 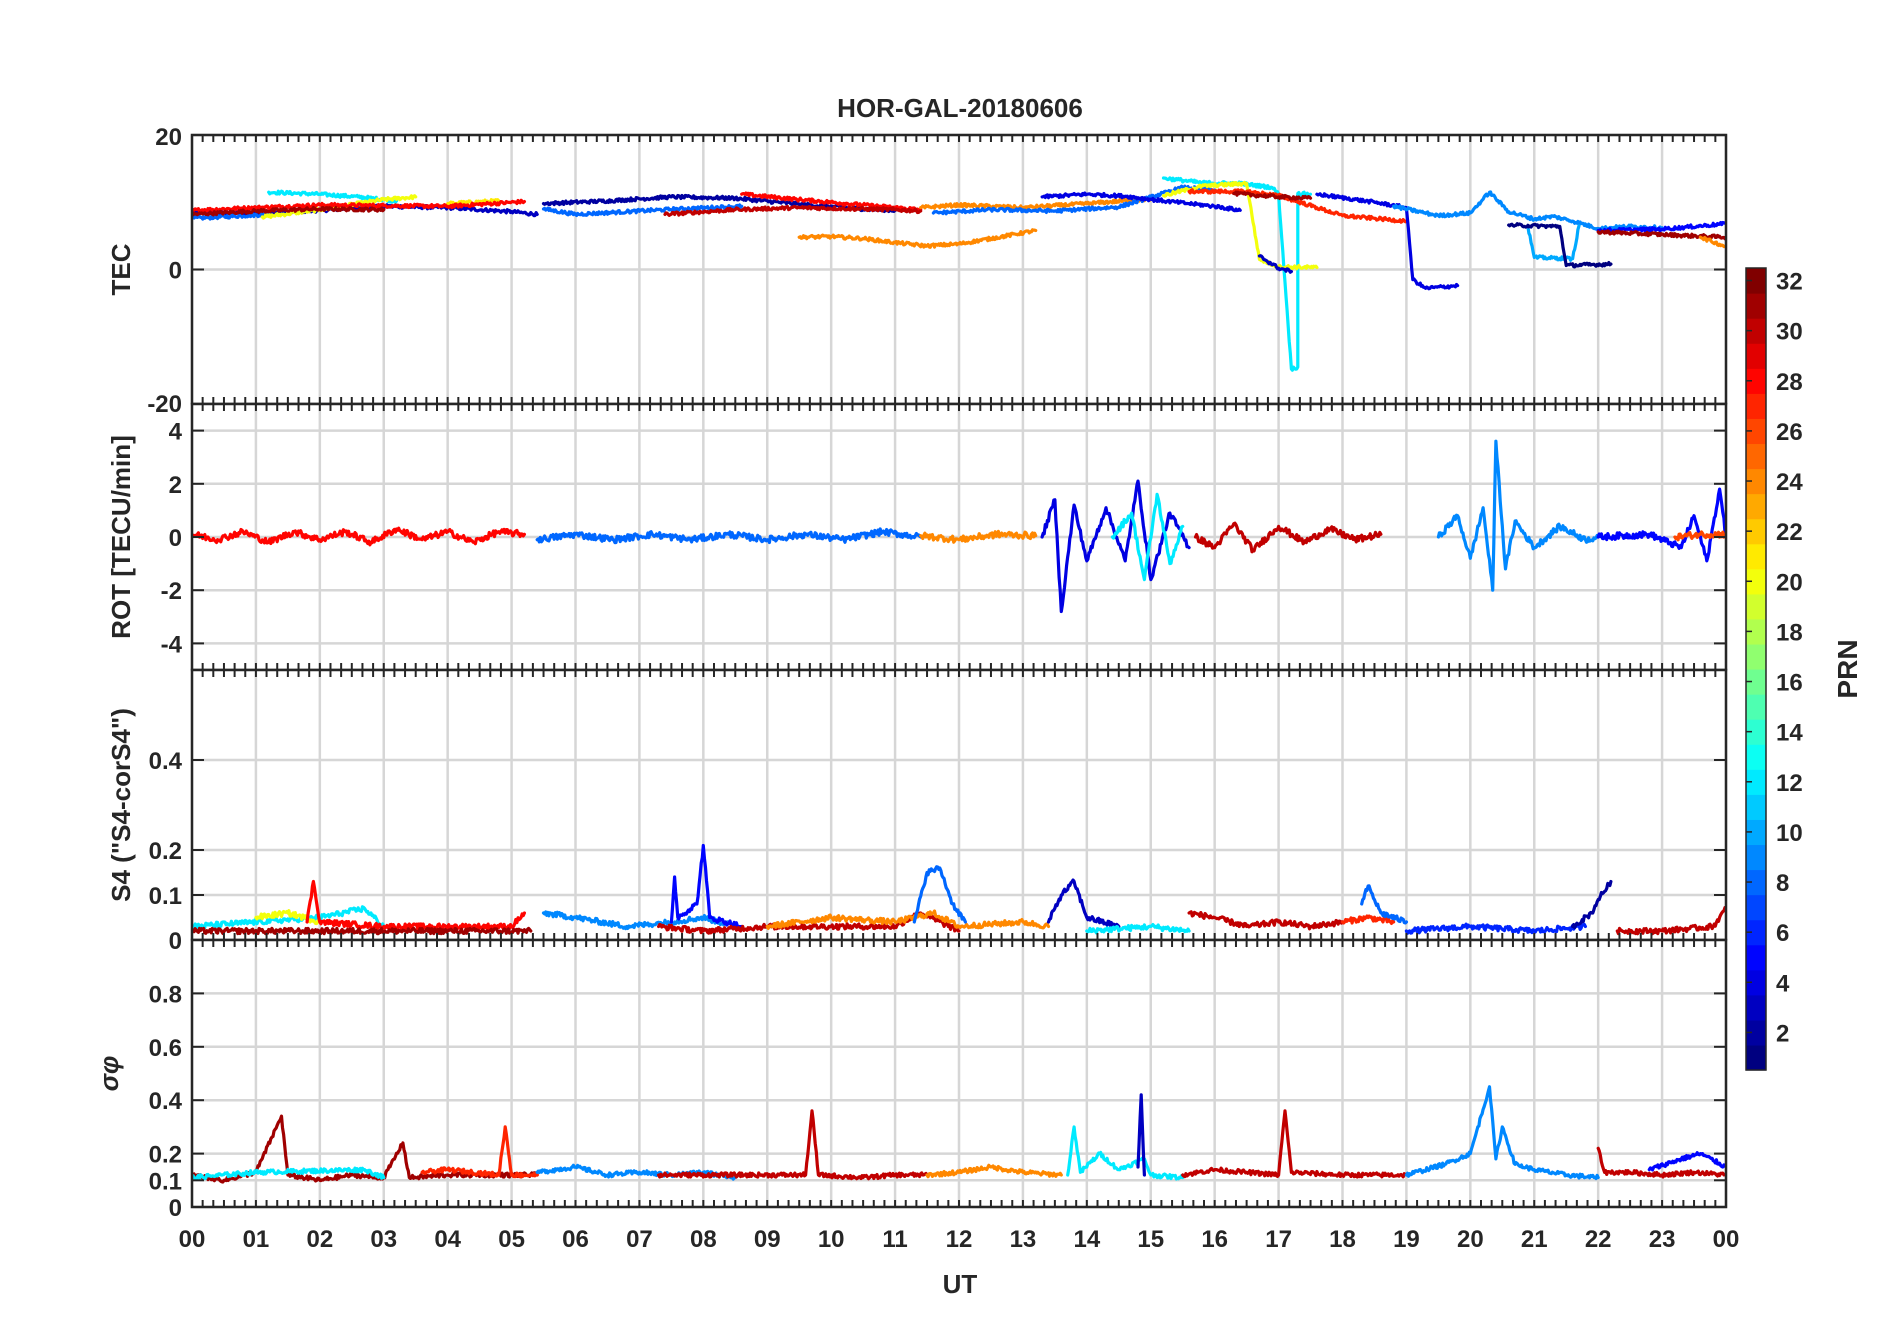 What do you see at coordinates (175, 485) in the screenshot?
I see `y-tick-label: 2` at bounding box center [175, 485].